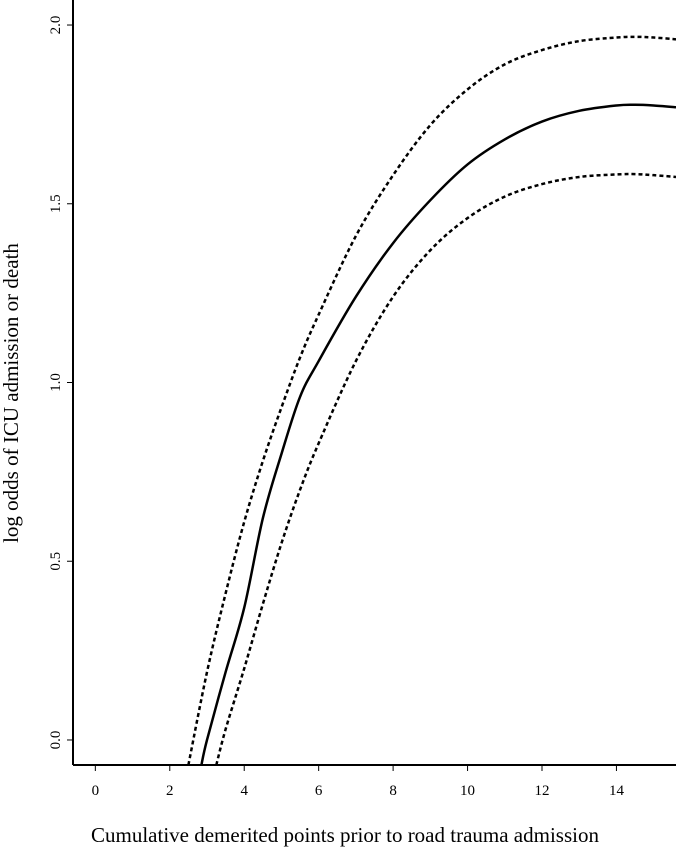  Describe the element at coordinates (244, 791) in the screenshot. I see `x-tick-label: 4` at that location.